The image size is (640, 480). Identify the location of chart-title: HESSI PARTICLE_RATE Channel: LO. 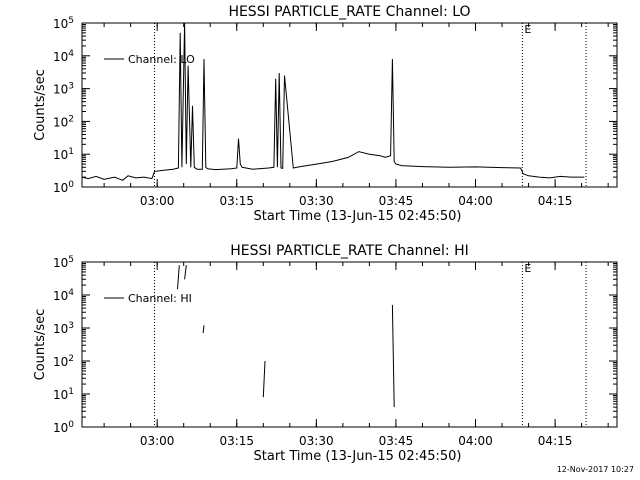
(349, 12).